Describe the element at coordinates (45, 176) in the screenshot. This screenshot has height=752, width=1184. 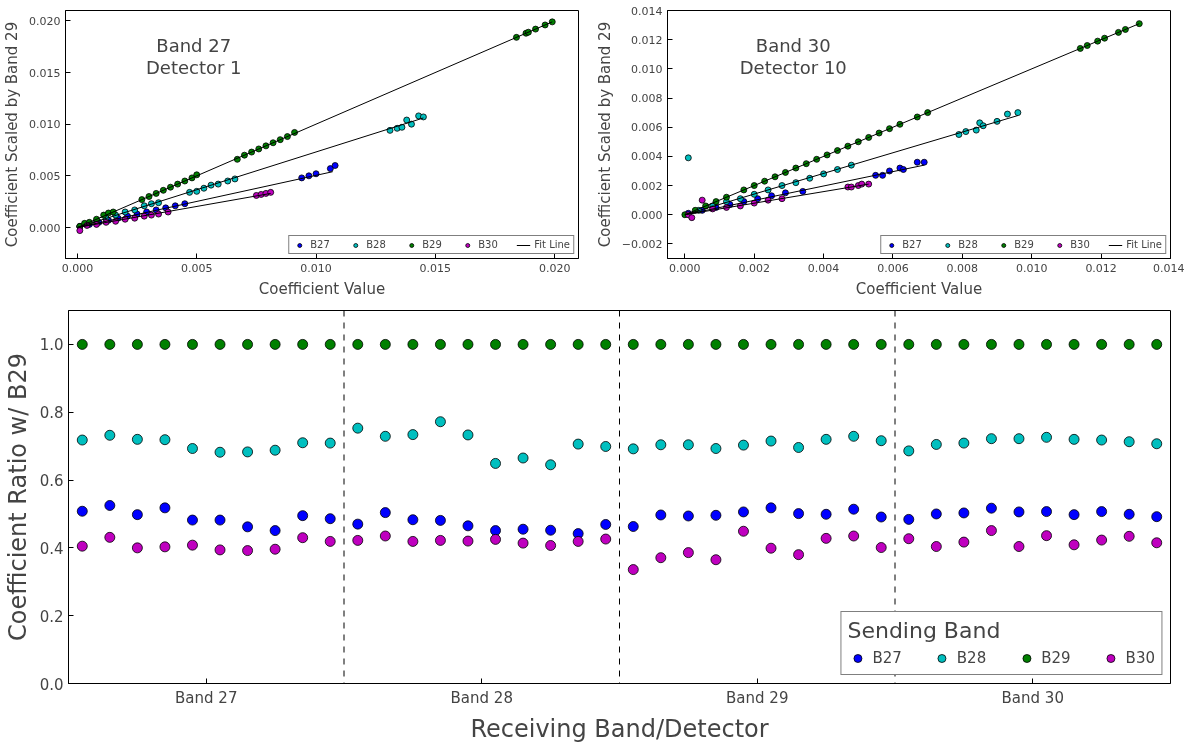
I see `y-tick-label: 0.005` at that location.